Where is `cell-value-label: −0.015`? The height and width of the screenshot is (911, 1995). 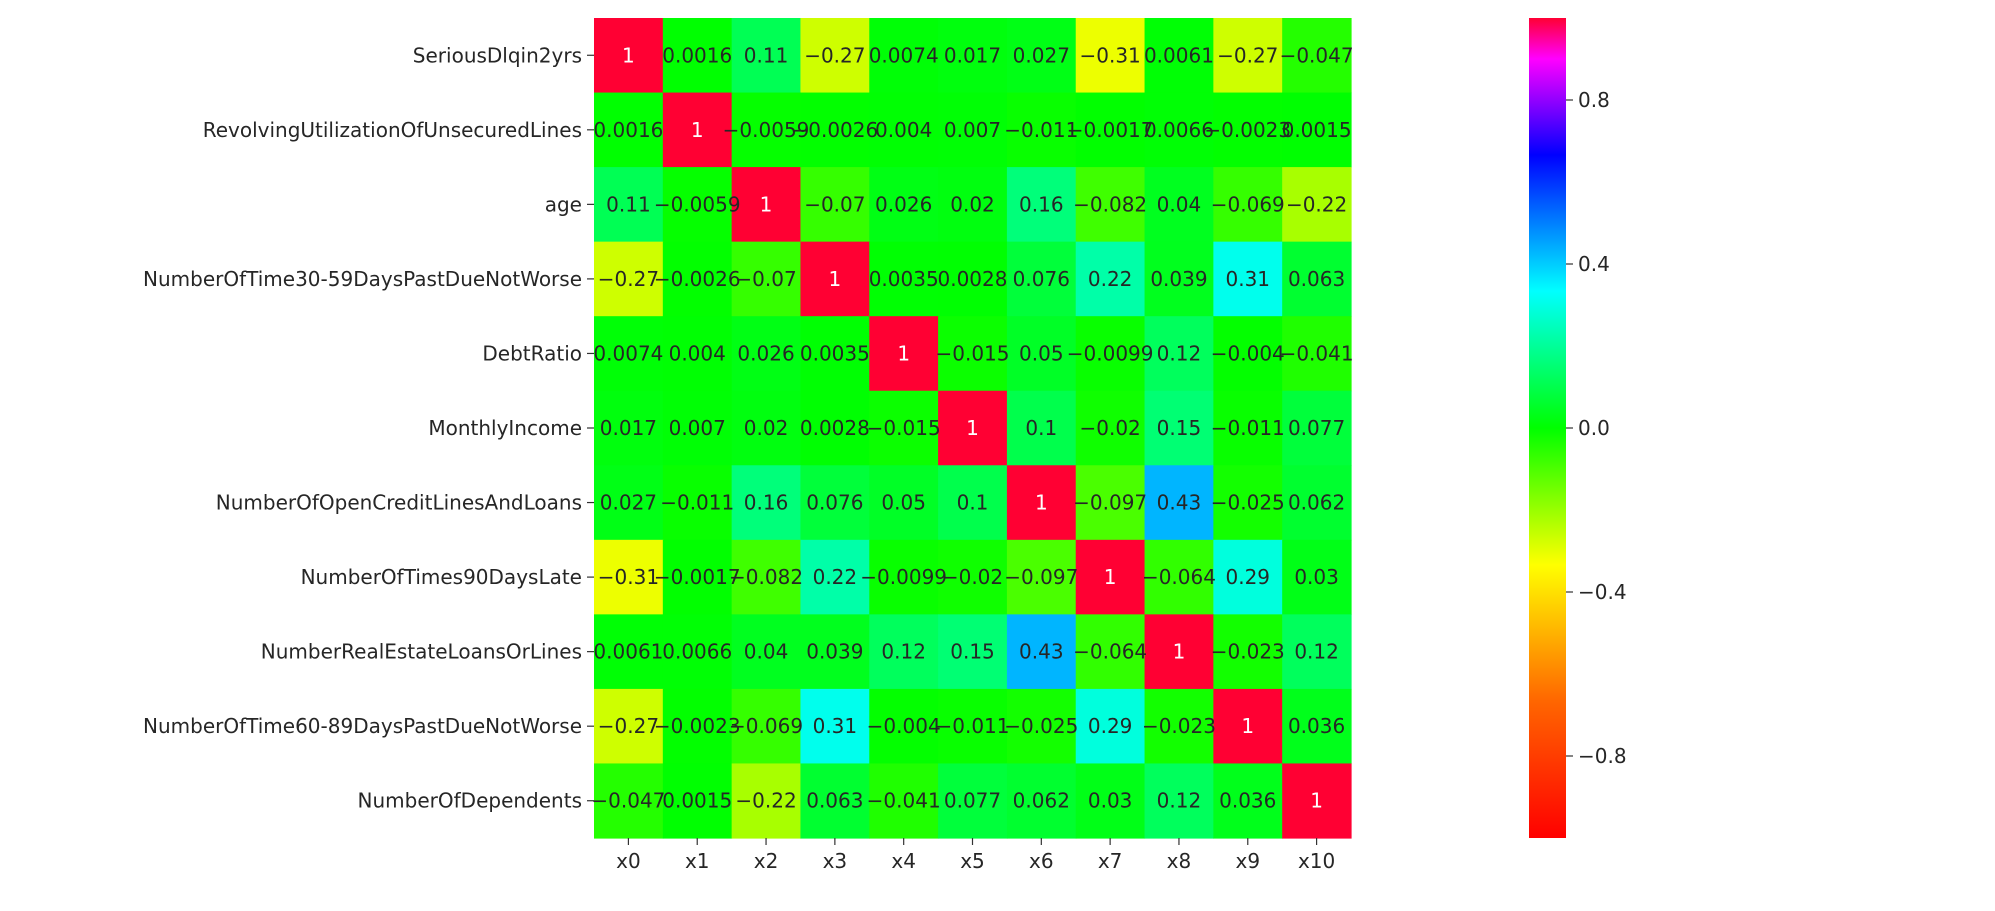 cell-value-label: −0.015 is located at coordinates (972, 353).